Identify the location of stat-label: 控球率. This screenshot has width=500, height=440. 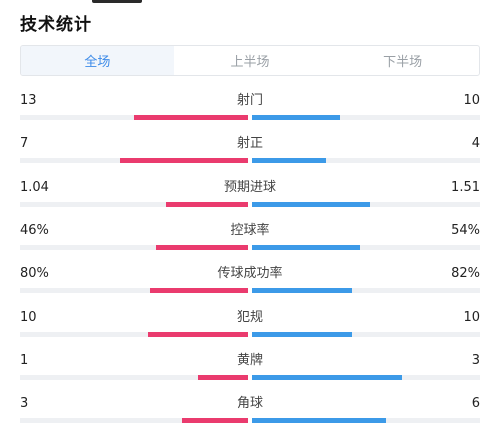
(250, 230).